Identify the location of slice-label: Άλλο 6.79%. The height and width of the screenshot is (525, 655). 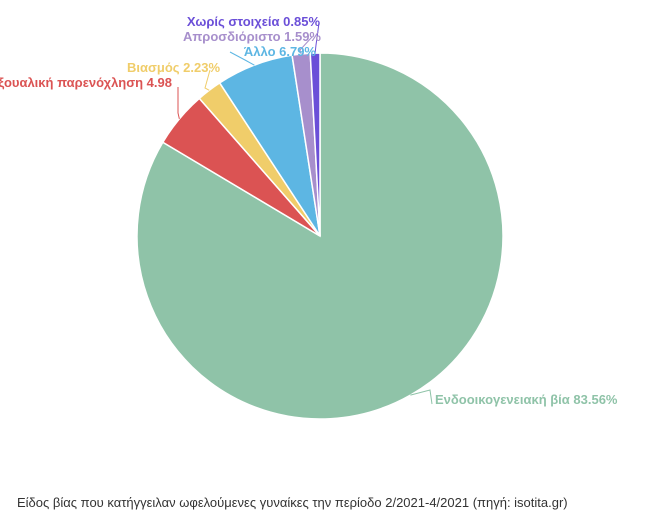
(280, 51).